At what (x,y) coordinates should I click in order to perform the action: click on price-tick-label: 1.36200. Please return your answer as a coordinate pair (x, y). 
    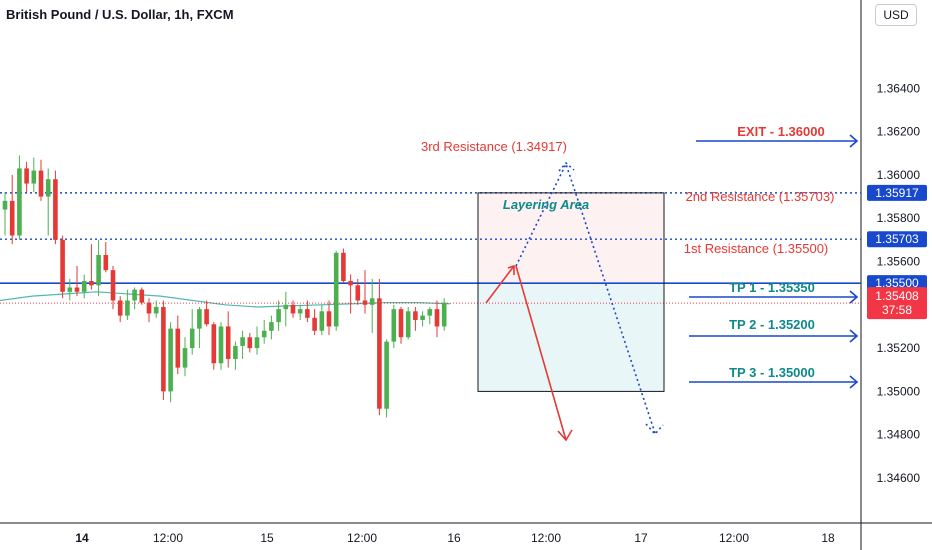
    Looking at the image, I should click on (899, 132).